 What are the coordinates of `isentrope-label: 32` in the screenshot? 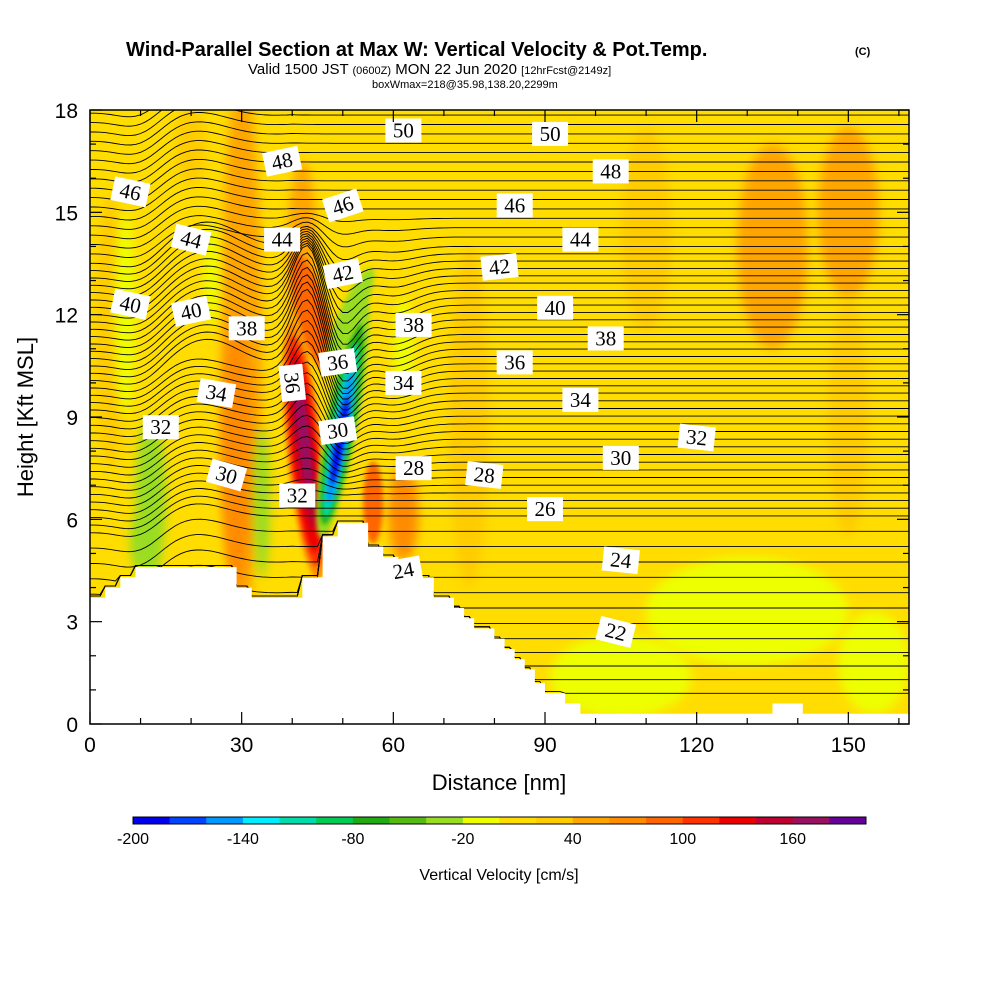 It's located at (297, 495).